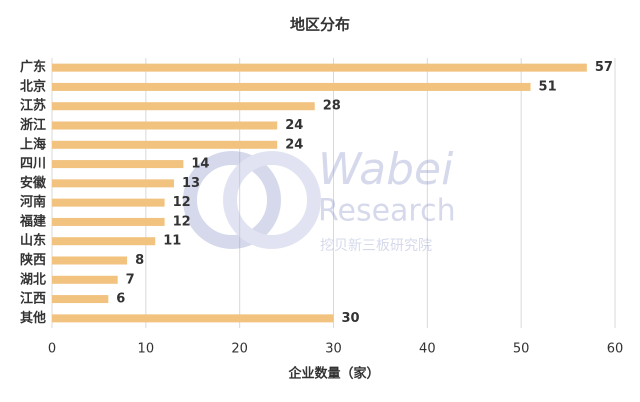 The image size is (640, 402). I want to click on y-tick-label: 四川, so click(33, 164).